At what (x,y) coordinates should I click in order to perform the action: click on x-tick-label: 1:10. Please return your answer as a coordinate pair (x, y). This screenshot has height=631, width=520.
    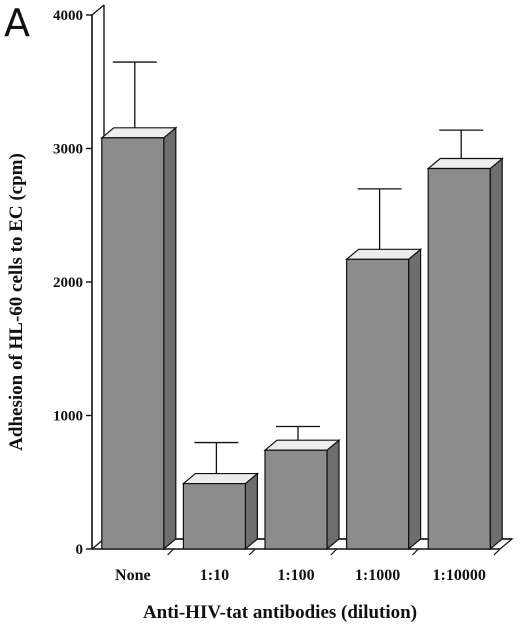
    Looking at the image, I should click on (214, 575).